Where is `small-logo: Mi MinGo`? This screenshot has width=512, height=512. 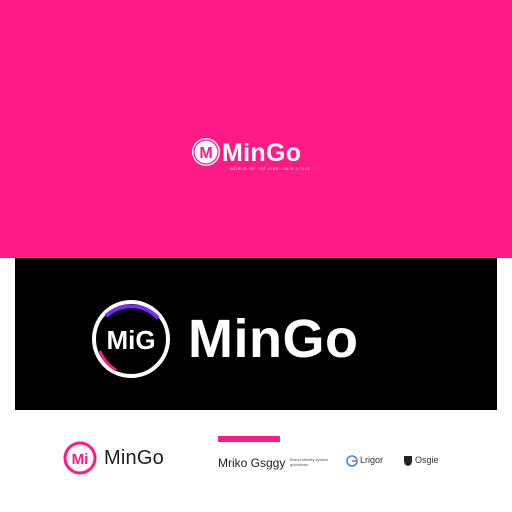
small-logo: Mi MinGo is located at coordinates (122, 458).